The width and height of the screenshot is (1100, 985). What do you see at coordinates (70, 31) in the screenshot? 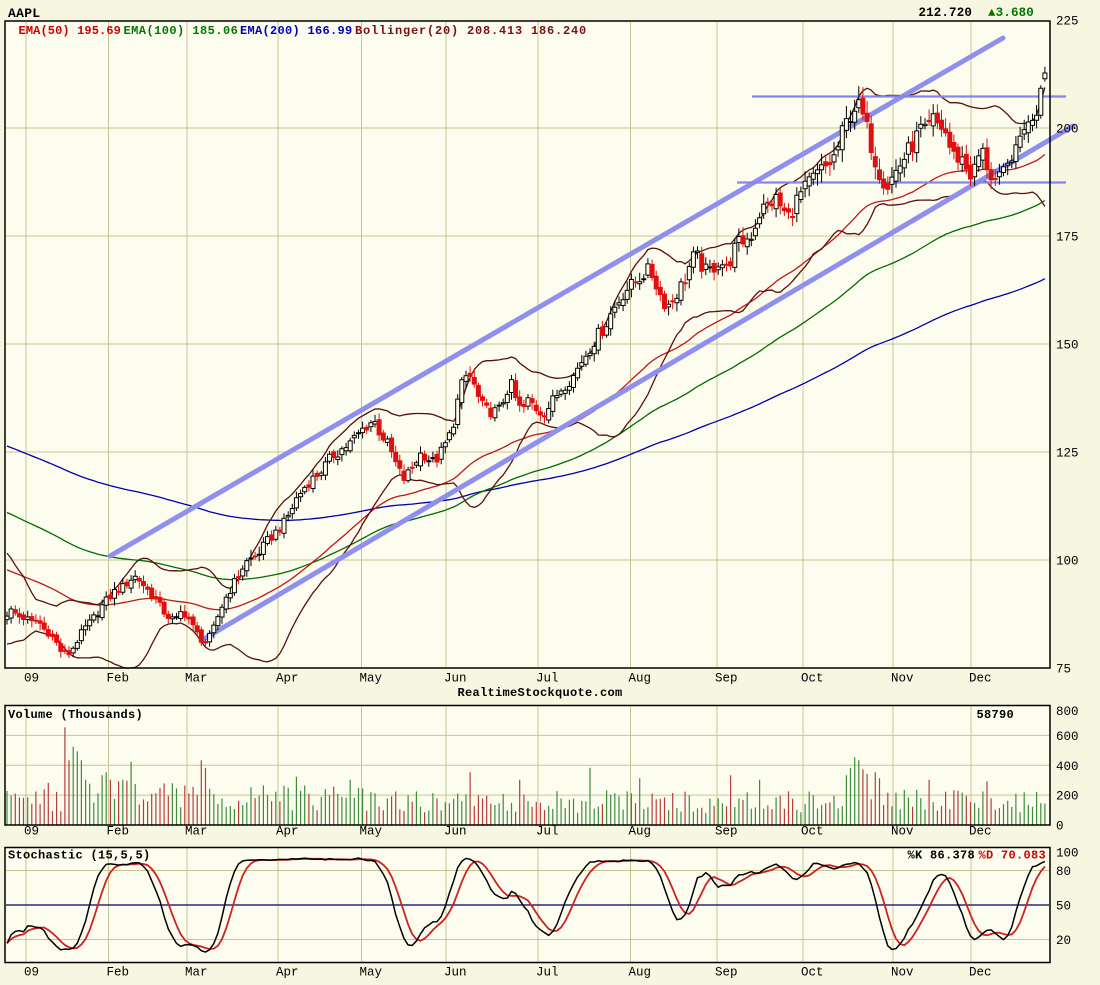
I see `svg-text: EMA(50) 195.69` at bounding box center [70, 31].